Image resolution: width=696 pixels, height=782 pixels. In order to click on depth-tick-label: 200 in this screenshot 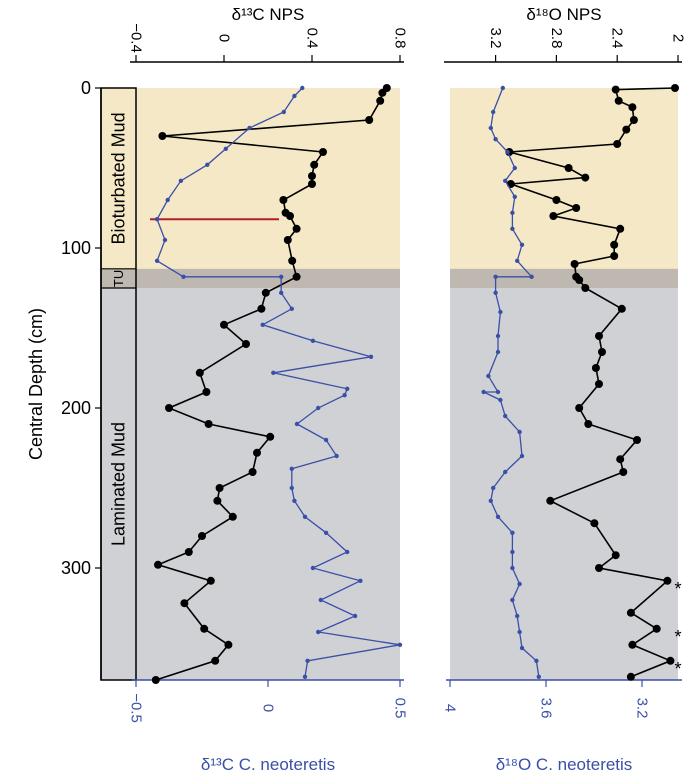, I will do `click(76, 408)`.